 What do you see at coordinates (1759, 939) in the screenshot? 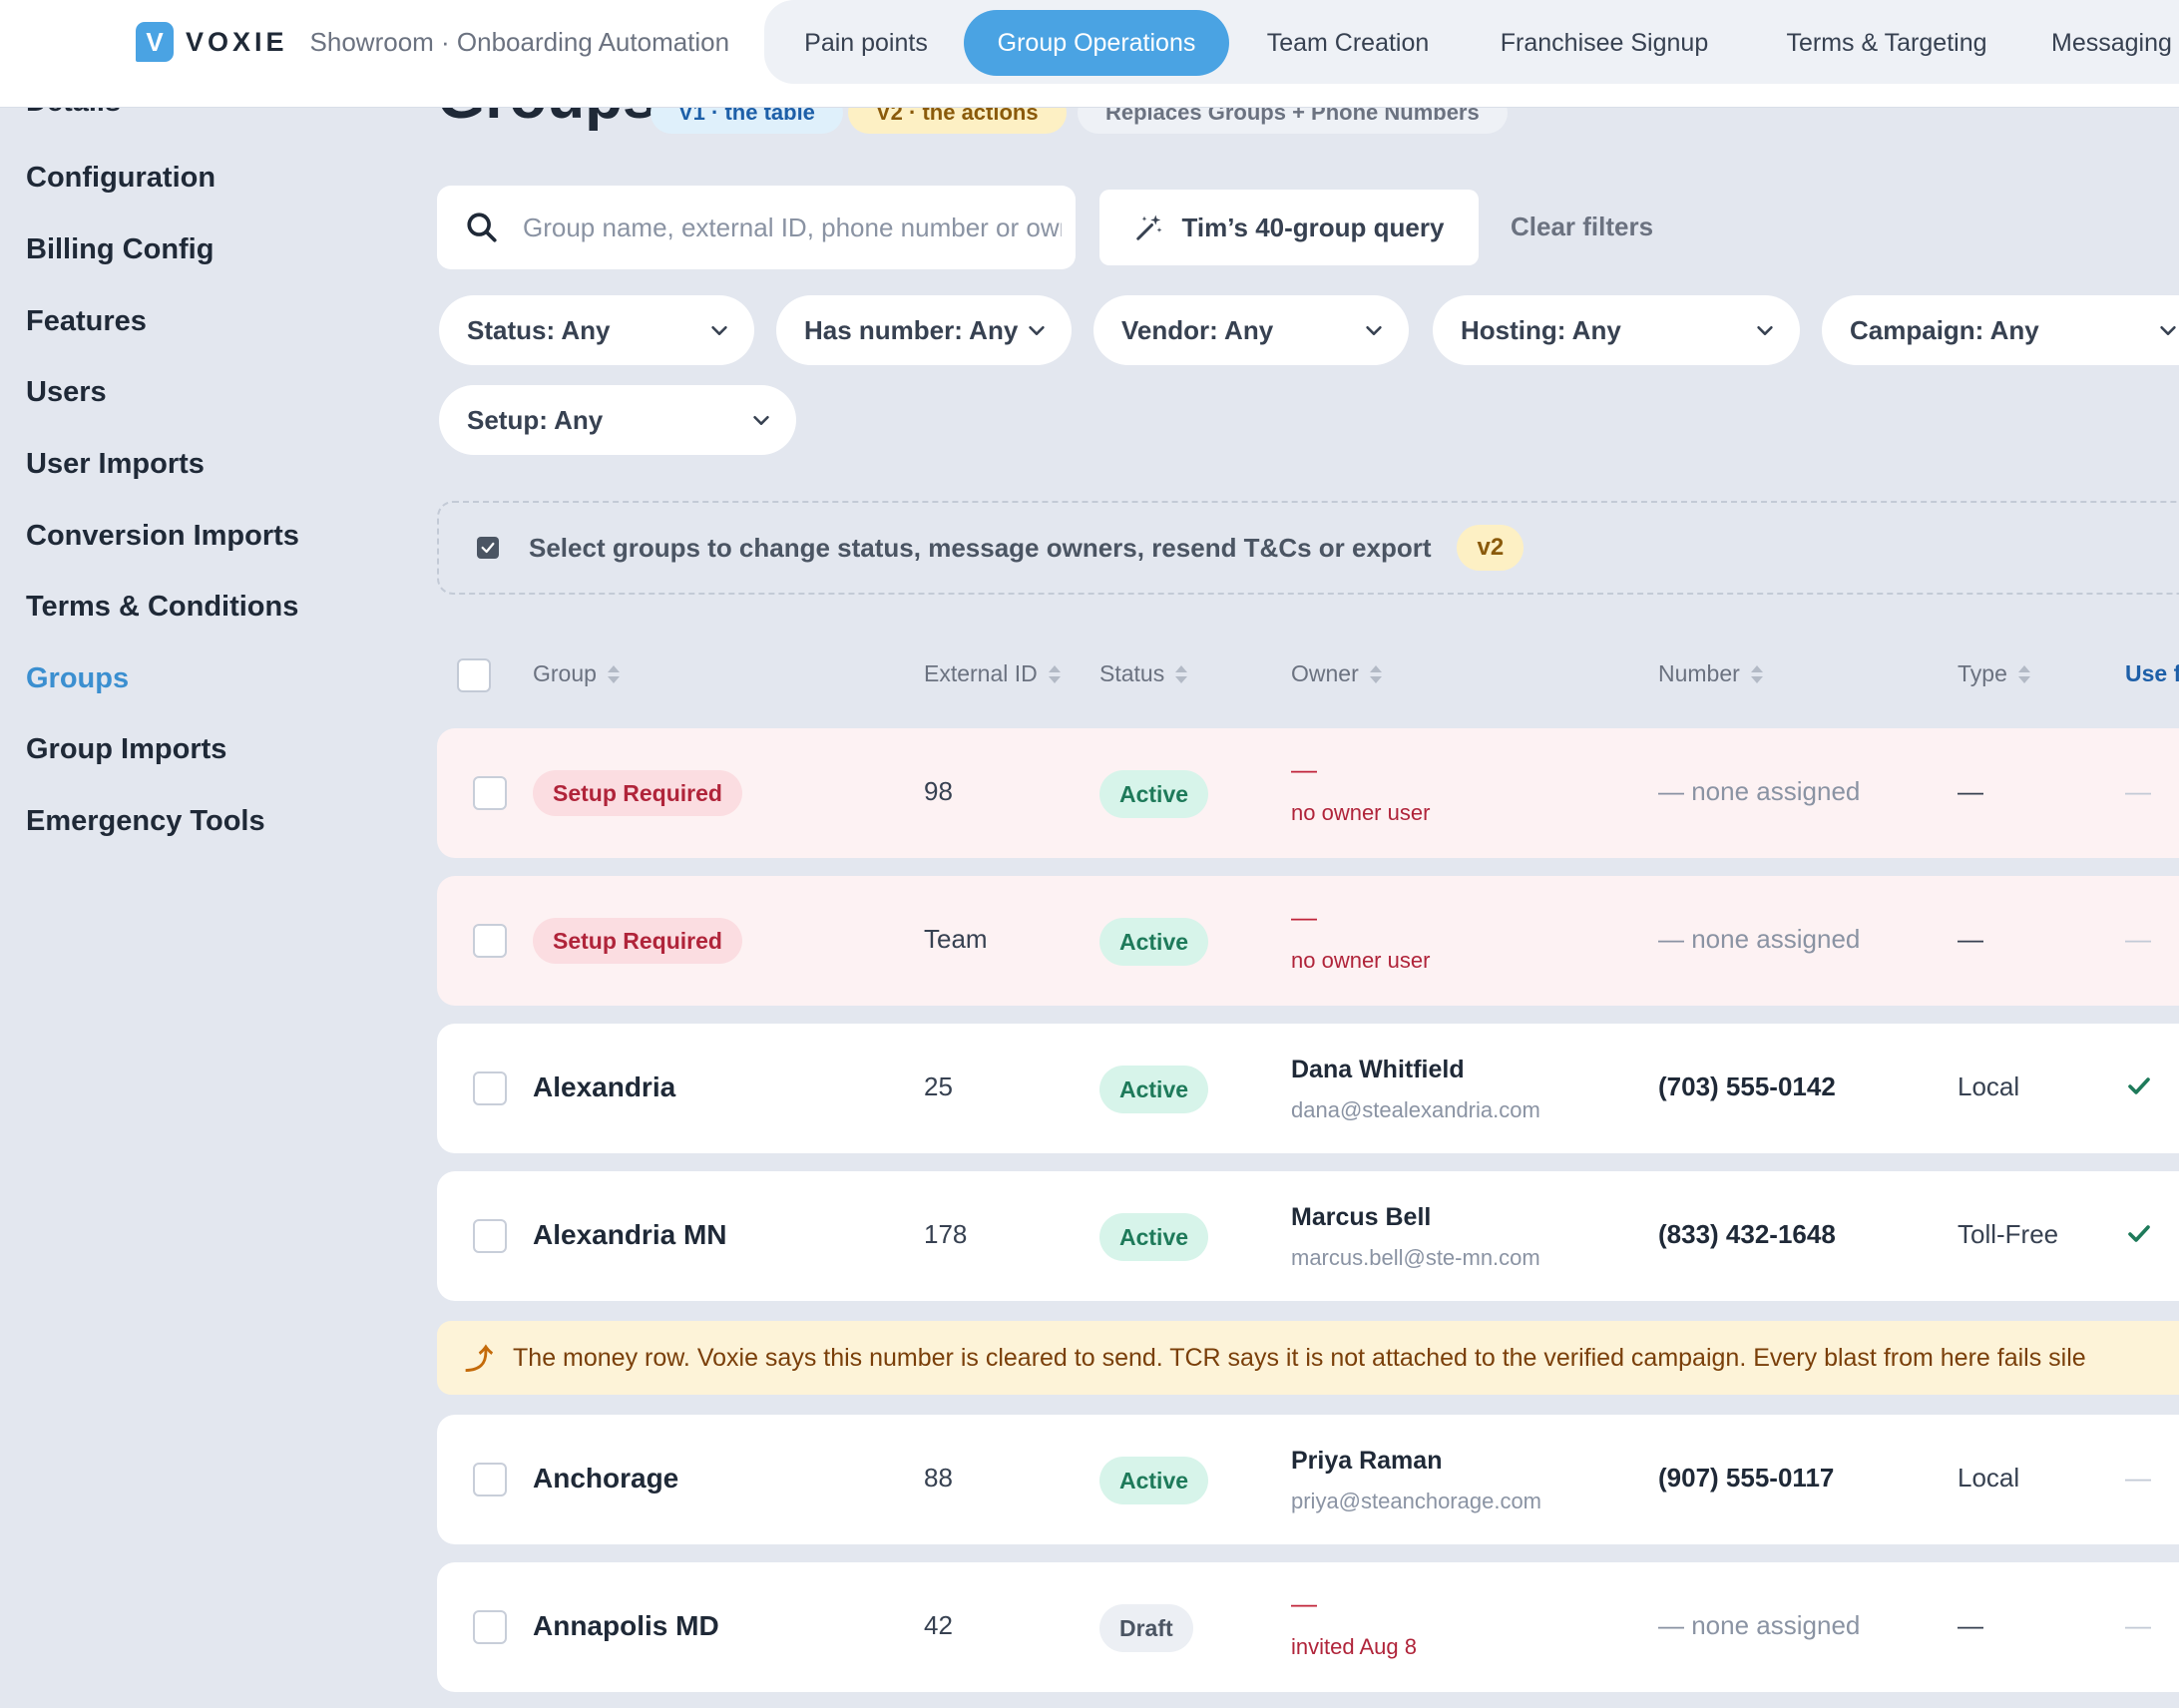
I see `phone-number: — none assigned` at bounding box center [1759, 939].